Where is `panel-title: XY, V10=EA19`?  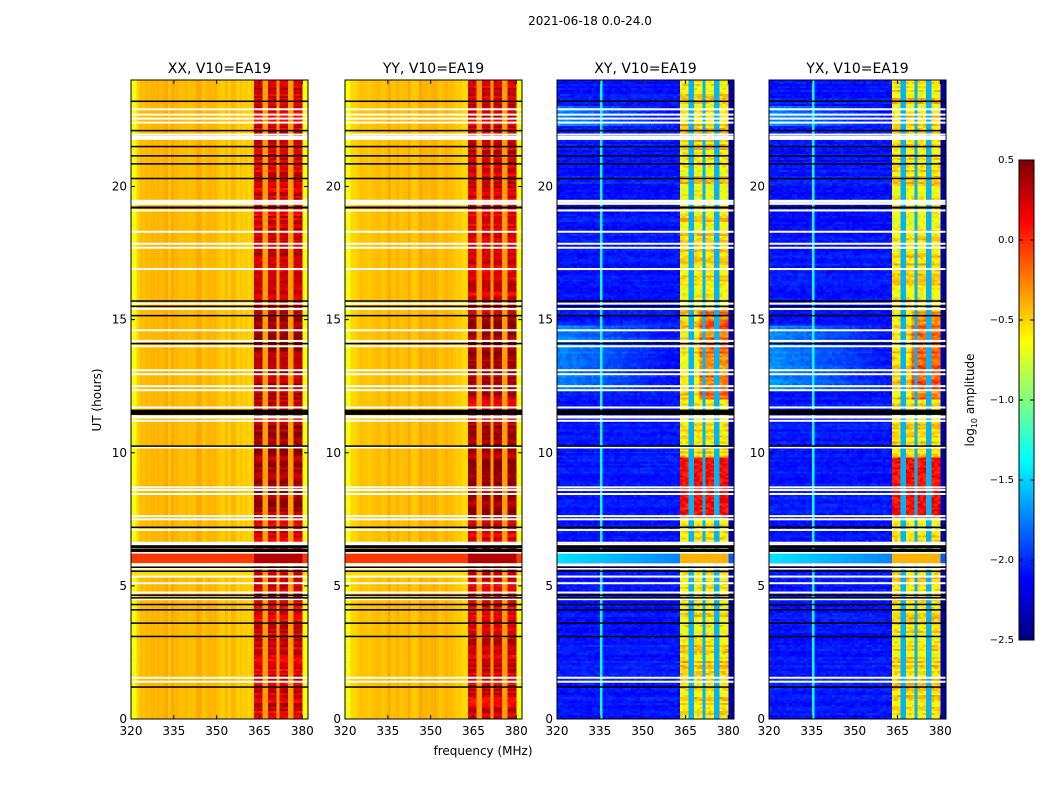 panel-title: XY, V10=EA19 is located at coordinates (645, 69).